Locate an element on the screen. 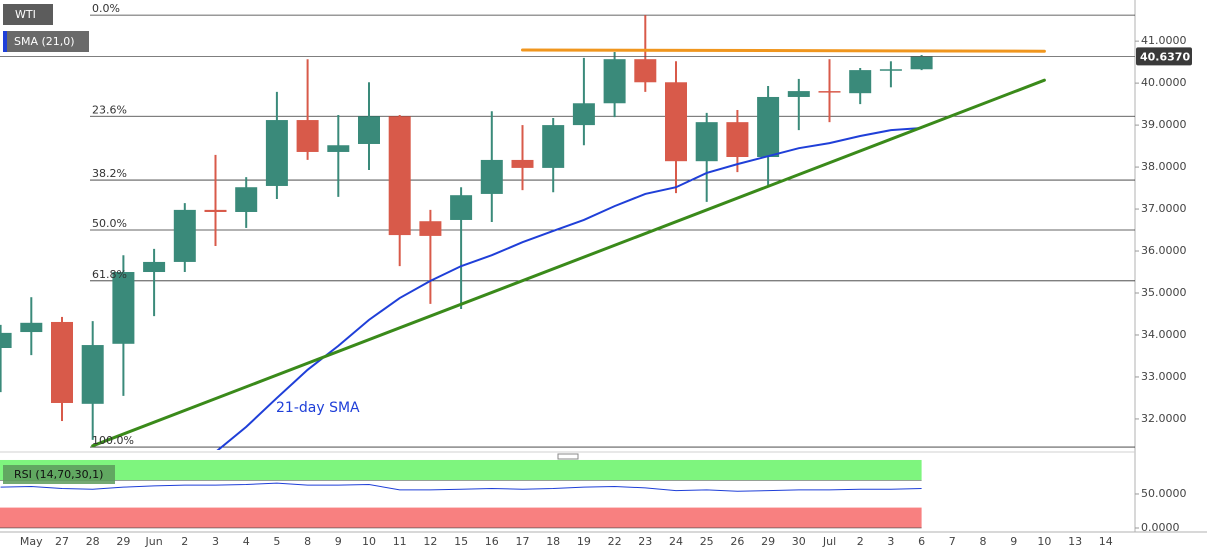 This screenshot has height=555, width=1207. x-tick-label: 17 is located at coordinates (523, 541).